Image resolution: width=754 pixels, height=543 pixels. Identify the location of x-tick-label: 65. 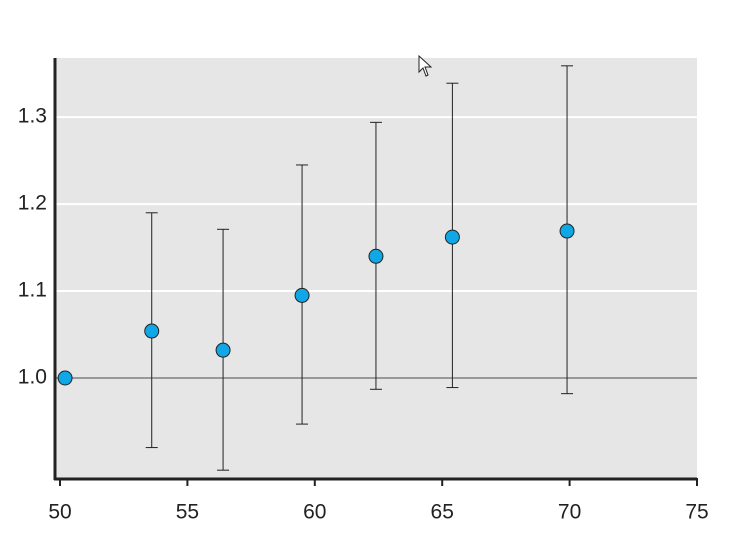
(442, 512).